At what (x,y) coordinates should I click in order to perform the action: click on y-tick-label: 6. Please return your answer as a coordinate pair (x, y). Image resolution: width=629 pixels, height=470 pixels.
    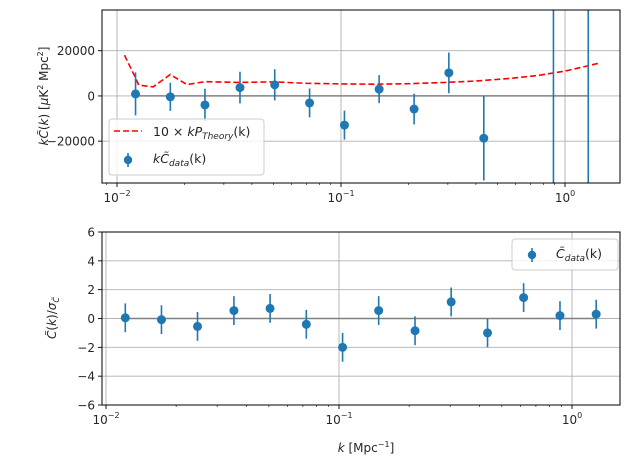
    Looking at the image, I should click on (91, 233).